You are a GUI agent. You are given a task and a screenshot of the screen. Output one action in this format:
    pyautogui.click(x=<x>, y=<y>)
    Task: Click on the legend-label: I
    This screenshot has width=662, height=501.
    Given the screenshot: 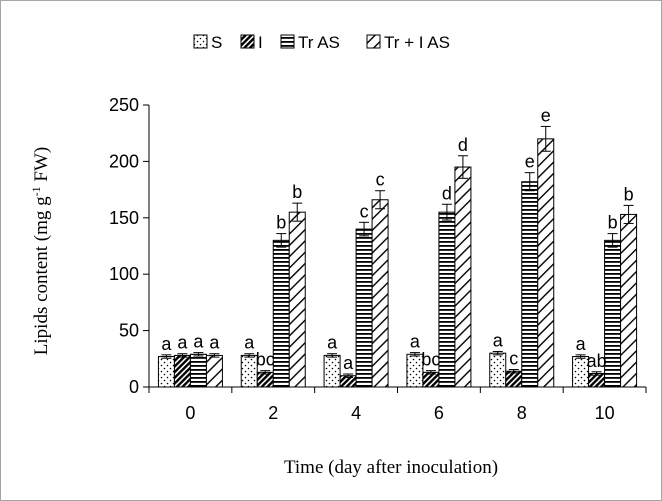 What is the action you would take?
    pyautogui.click(x=260, y=42)
    